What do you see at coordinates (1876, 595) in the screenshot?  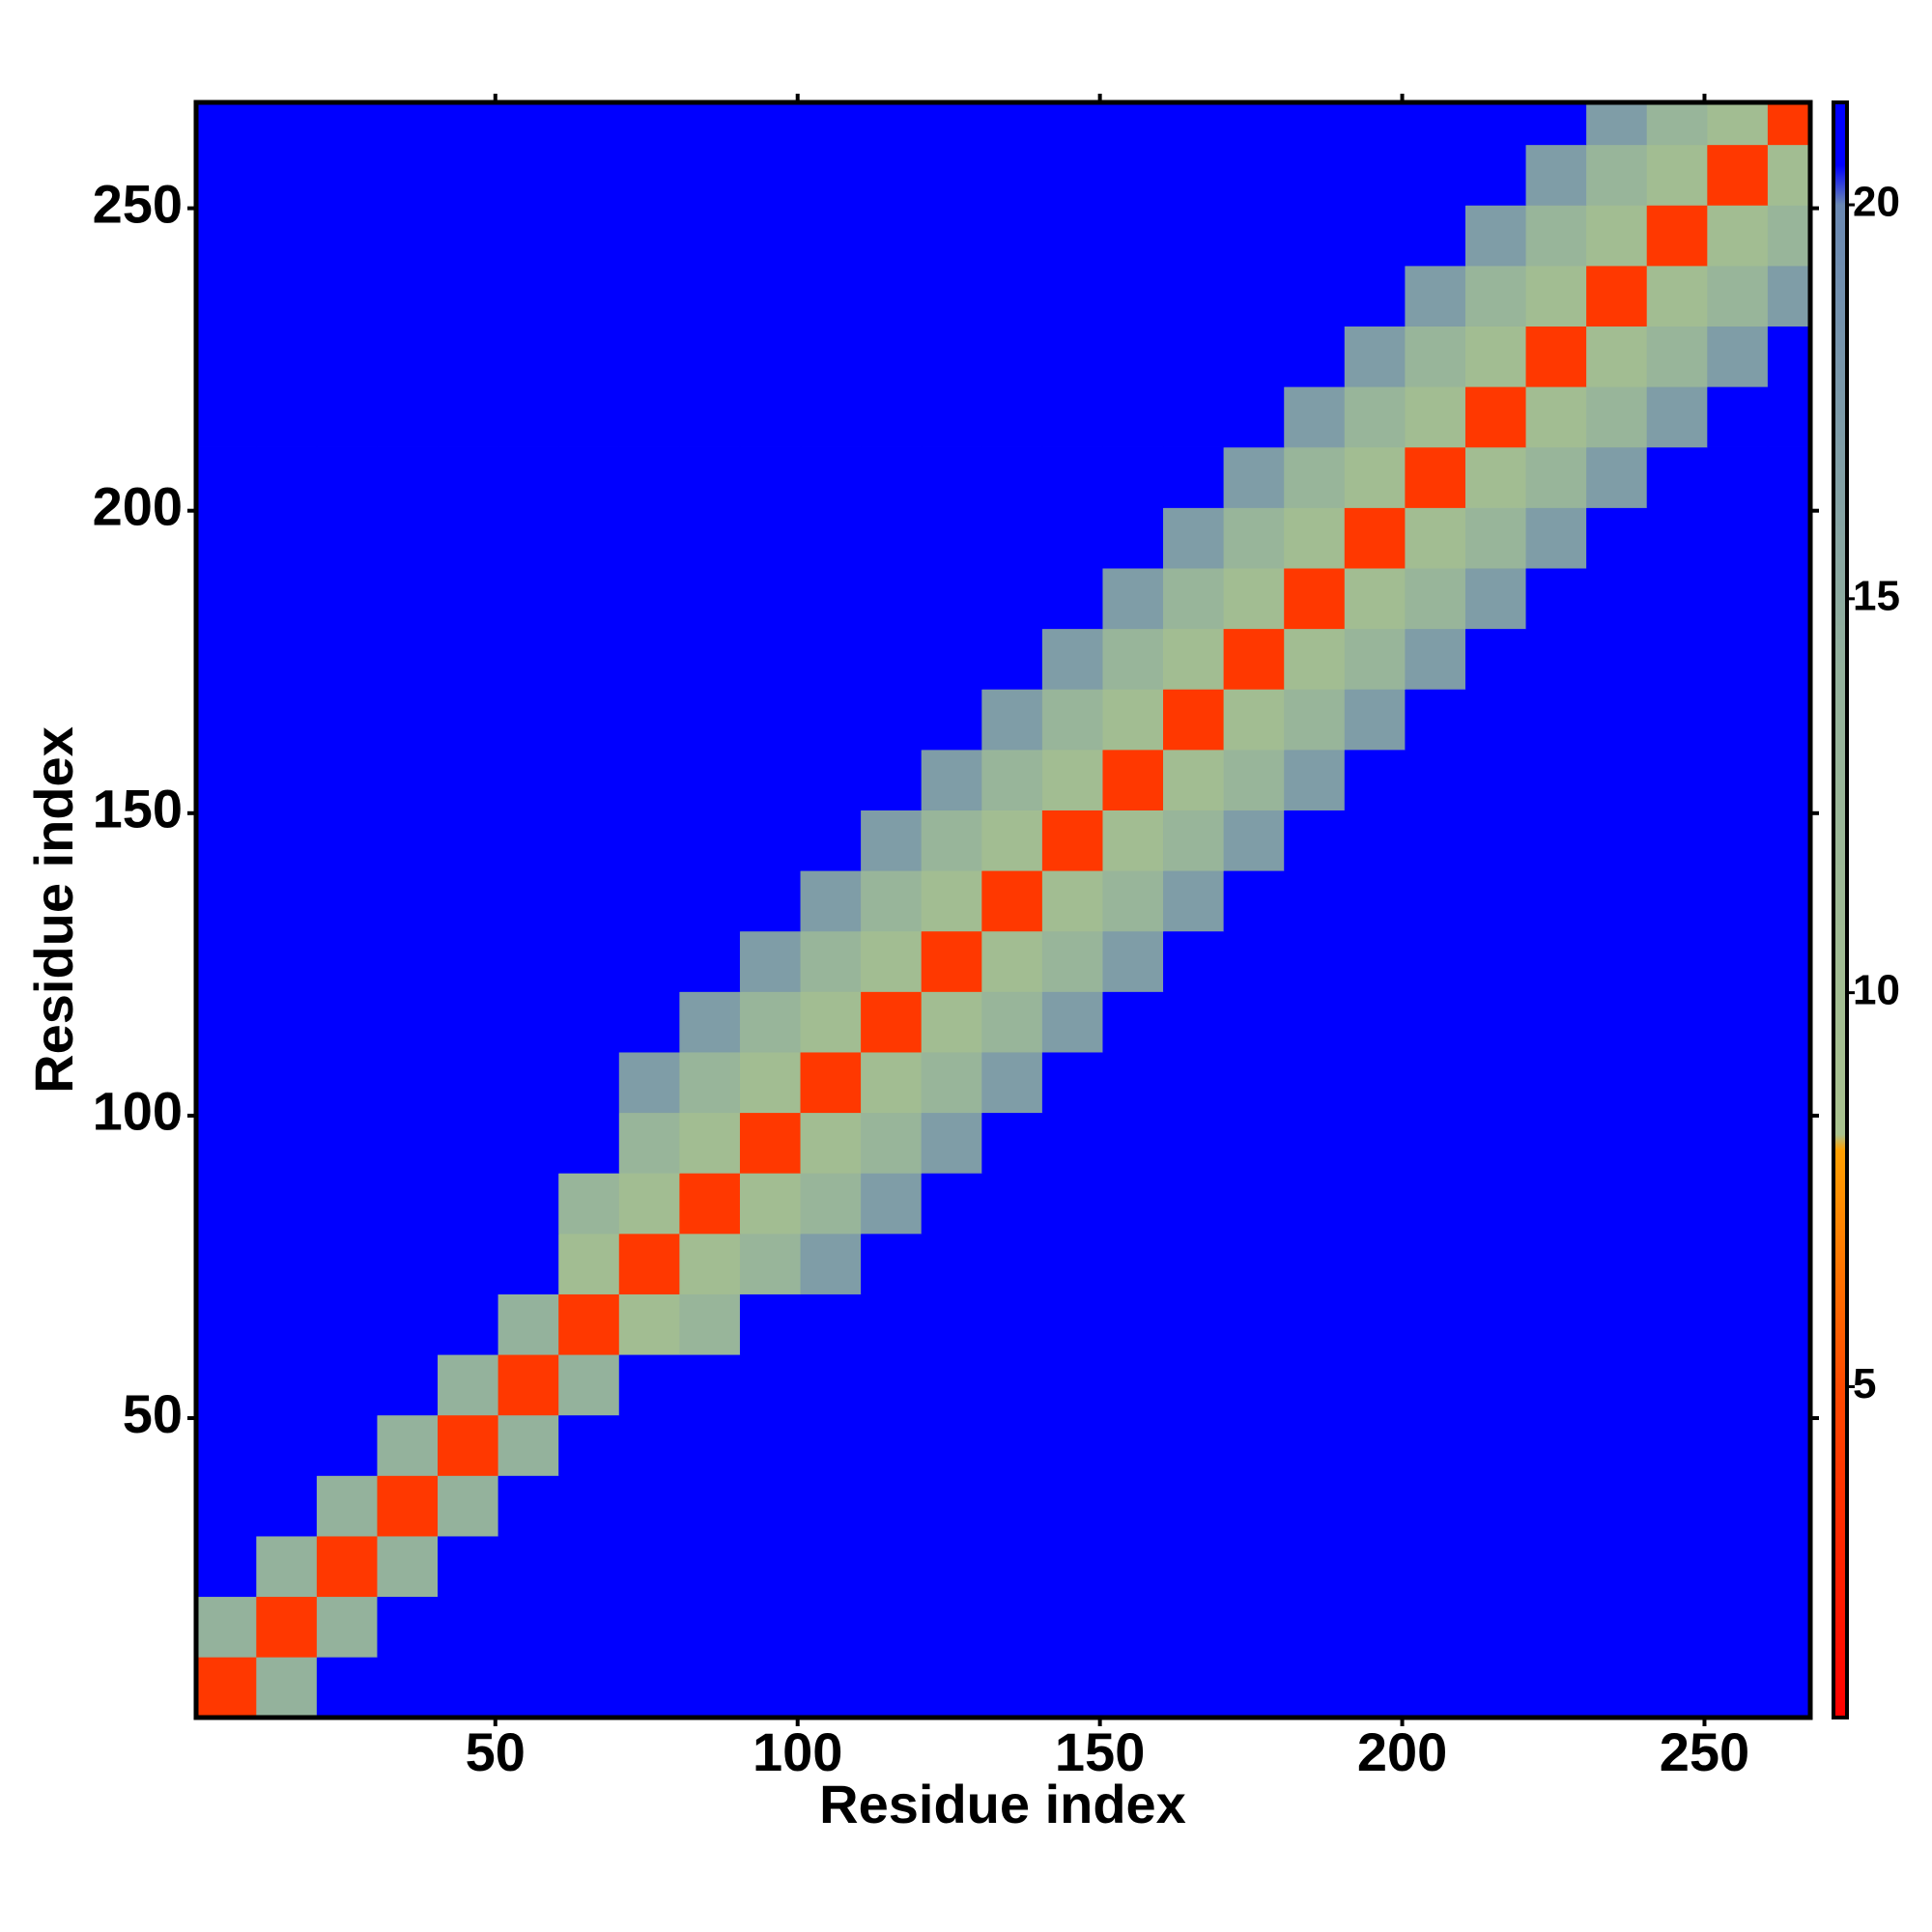 I see `colorbar-tick-label: 15` at bounding box center [1876, 595].